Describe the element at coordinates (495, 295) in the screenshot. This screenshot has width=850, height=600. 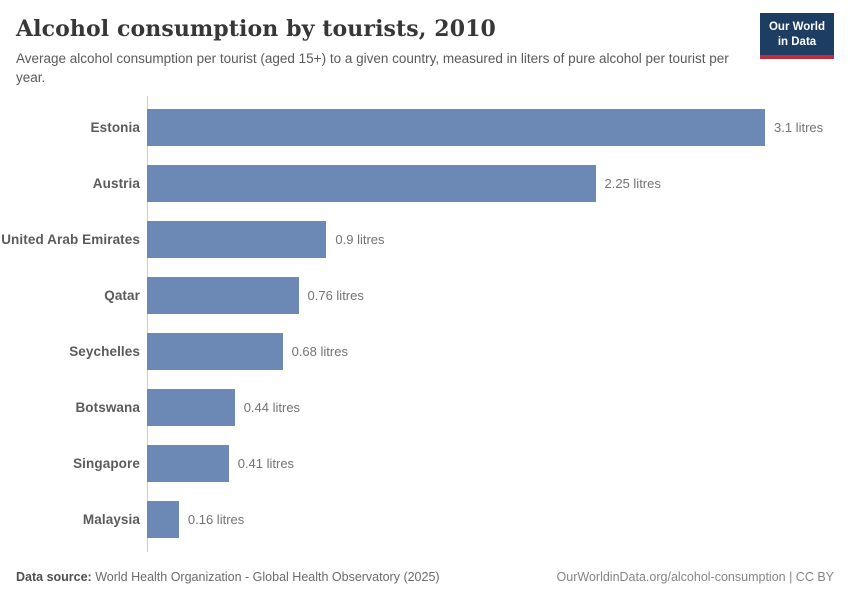
I see `bar-area: 0.76 litres` at that location.